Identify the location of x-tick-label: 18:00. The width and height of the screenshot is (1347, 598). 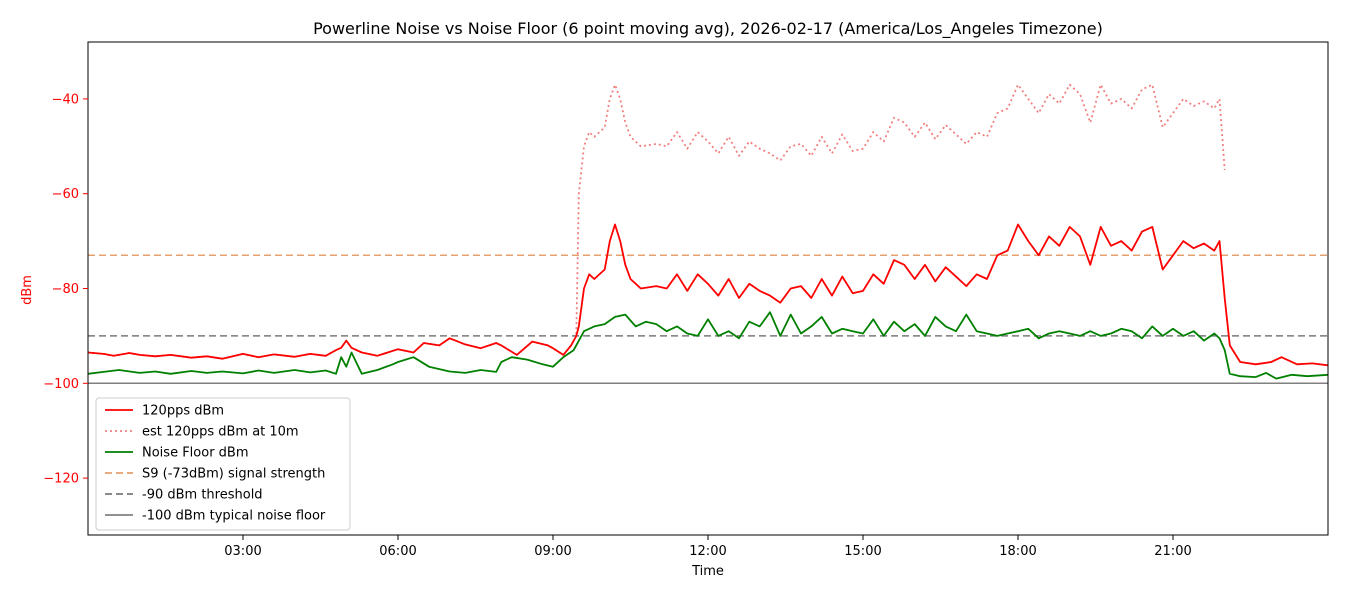
(1017, 551).